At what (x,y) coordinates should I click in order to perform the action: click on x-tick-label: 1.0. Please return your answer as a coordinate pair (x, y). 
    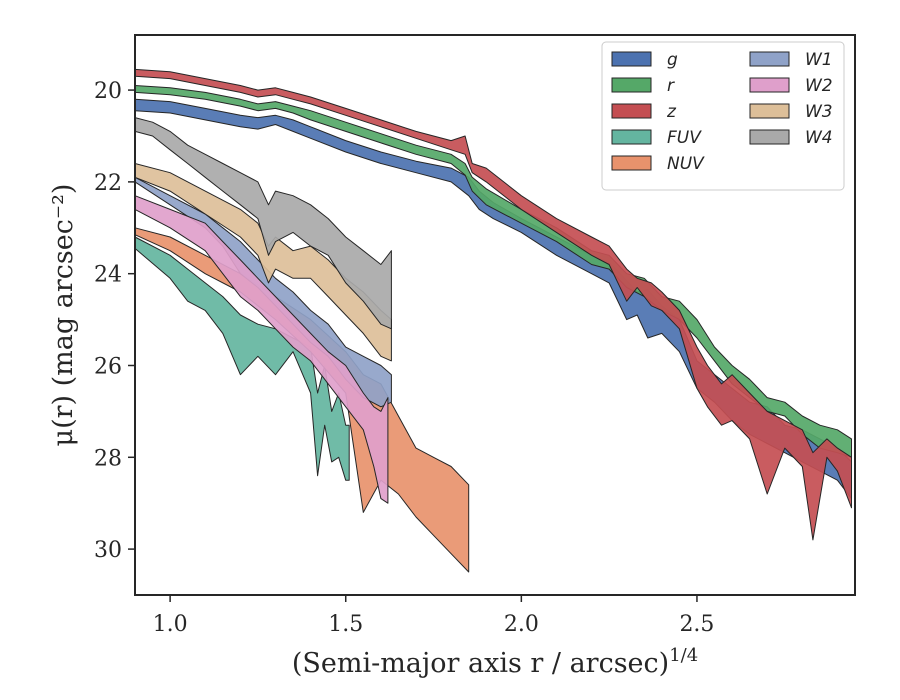
    Looking at the image, I should click on (170, 624).